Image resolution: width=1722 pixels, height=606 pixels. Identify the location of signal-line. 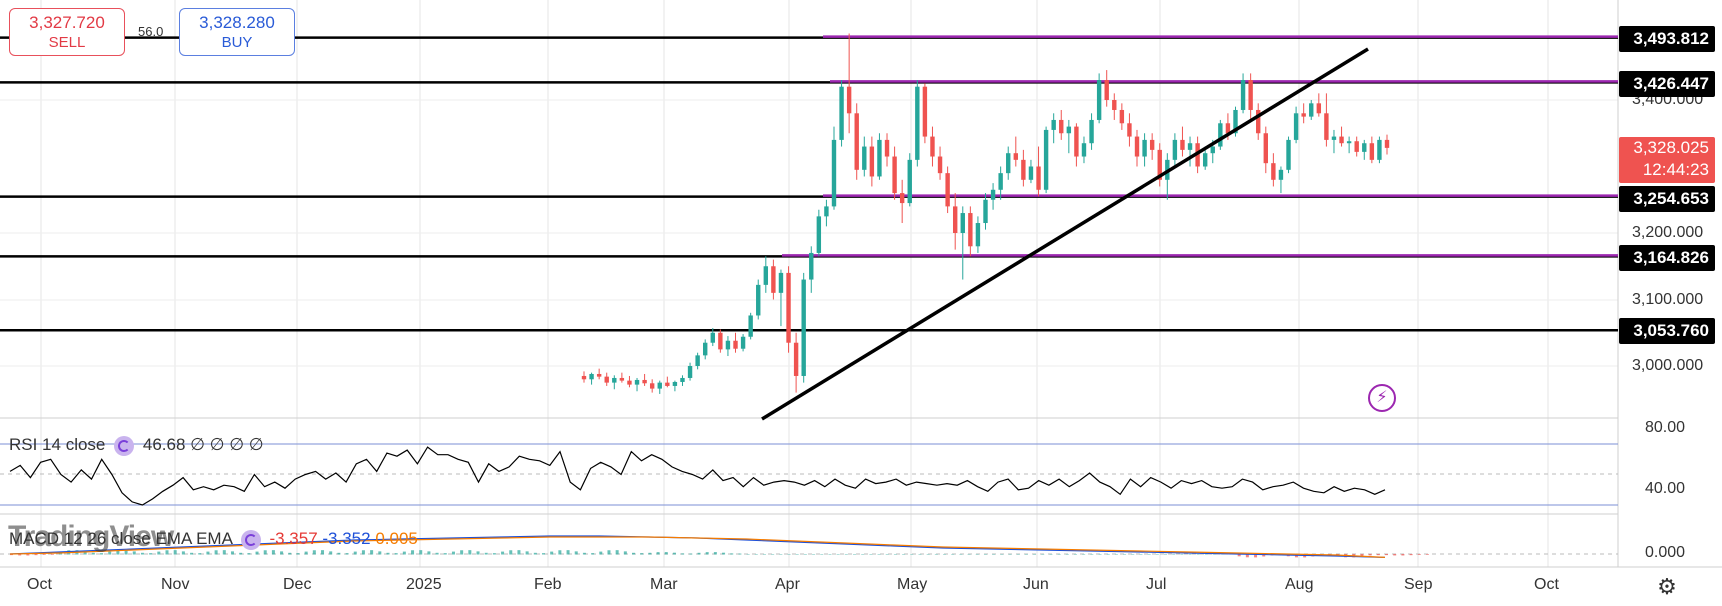
(697, 547).